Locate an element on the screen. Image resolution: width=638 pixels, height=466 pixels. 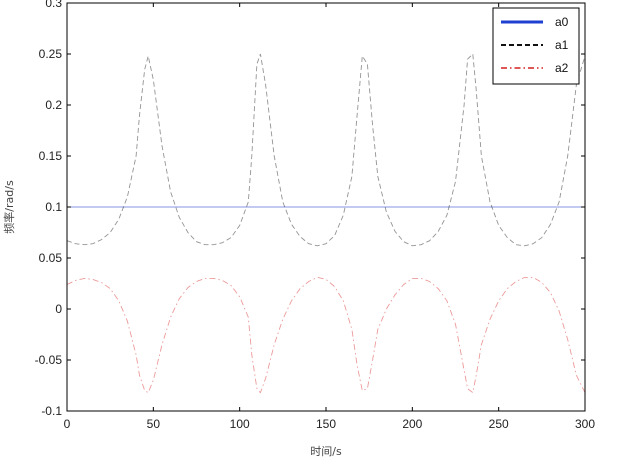
legend-label-a0: a0 is located at coordinates (562, 22).